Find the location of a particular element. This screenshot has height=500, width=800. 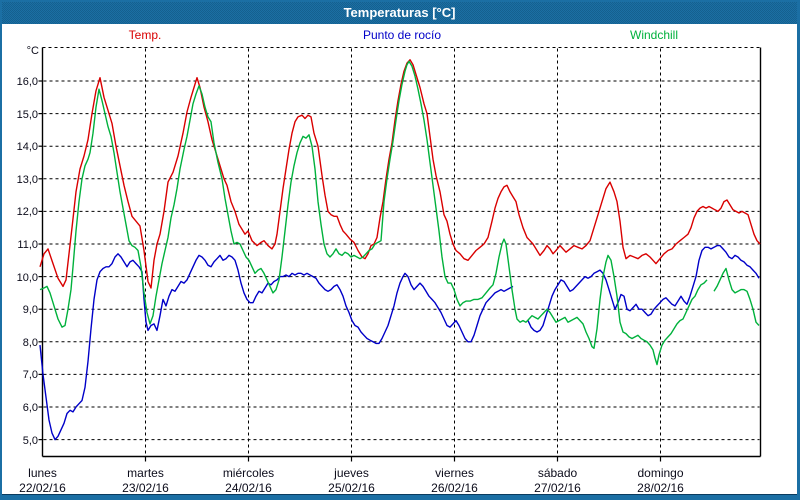

y-tick-label: 15,0 is located at coordinates (27, 114).